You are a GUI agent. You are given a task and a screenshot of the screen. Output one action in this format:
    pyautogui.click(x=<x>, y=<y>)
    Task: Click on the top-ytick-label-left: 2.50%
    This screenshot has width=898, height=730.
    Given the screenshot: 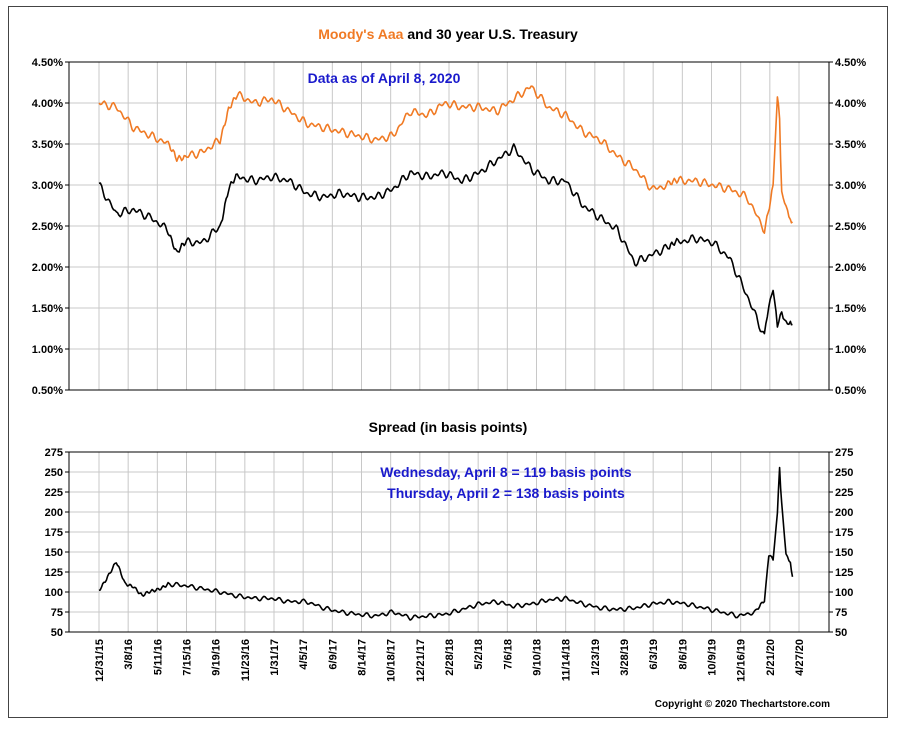 What is the action you would take?
    pyautogui.click(x=47, y=227)
    